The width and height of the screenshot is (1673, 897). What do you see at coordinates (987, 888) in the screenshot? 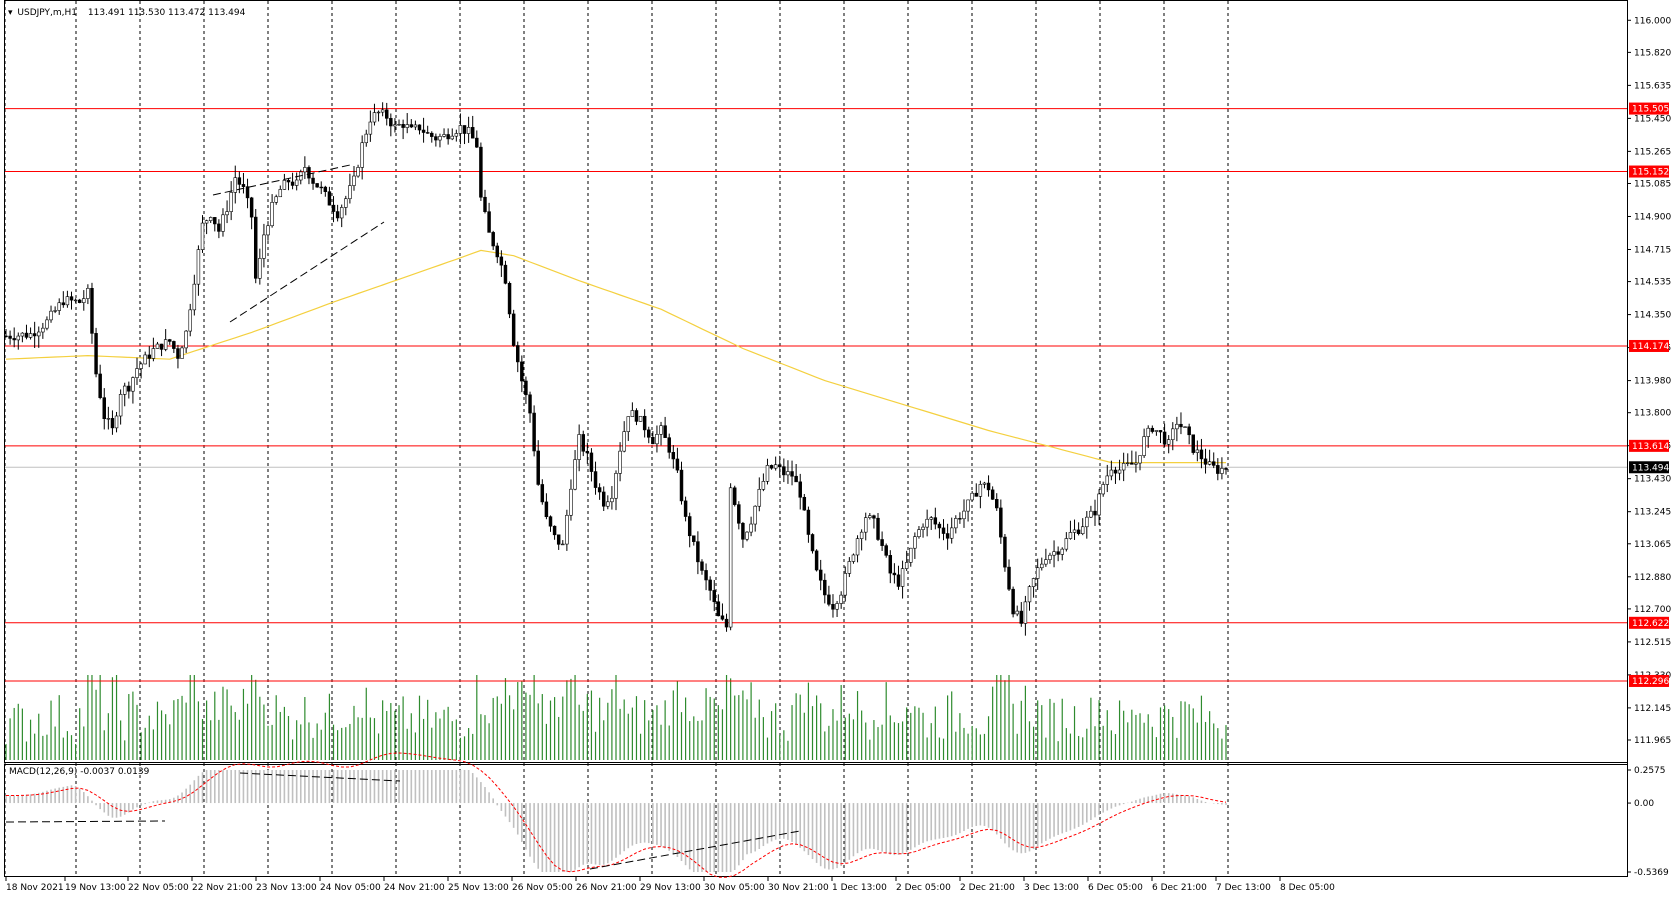
I see `time-tick-label: 2 Dec 21:00` at bounding box center [987, 888].